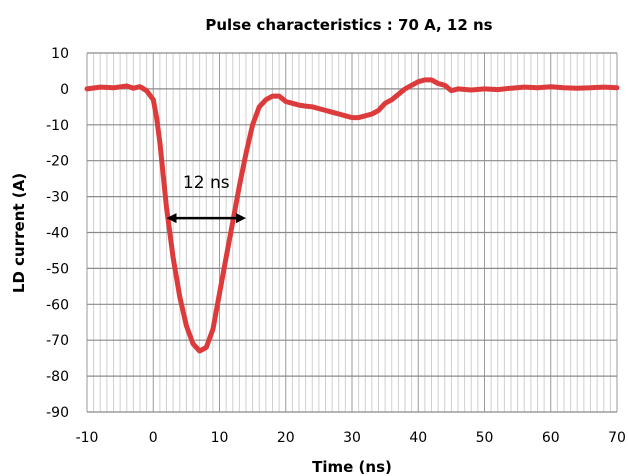  I want to click on y-tick-label: -60, so click(57, 305).